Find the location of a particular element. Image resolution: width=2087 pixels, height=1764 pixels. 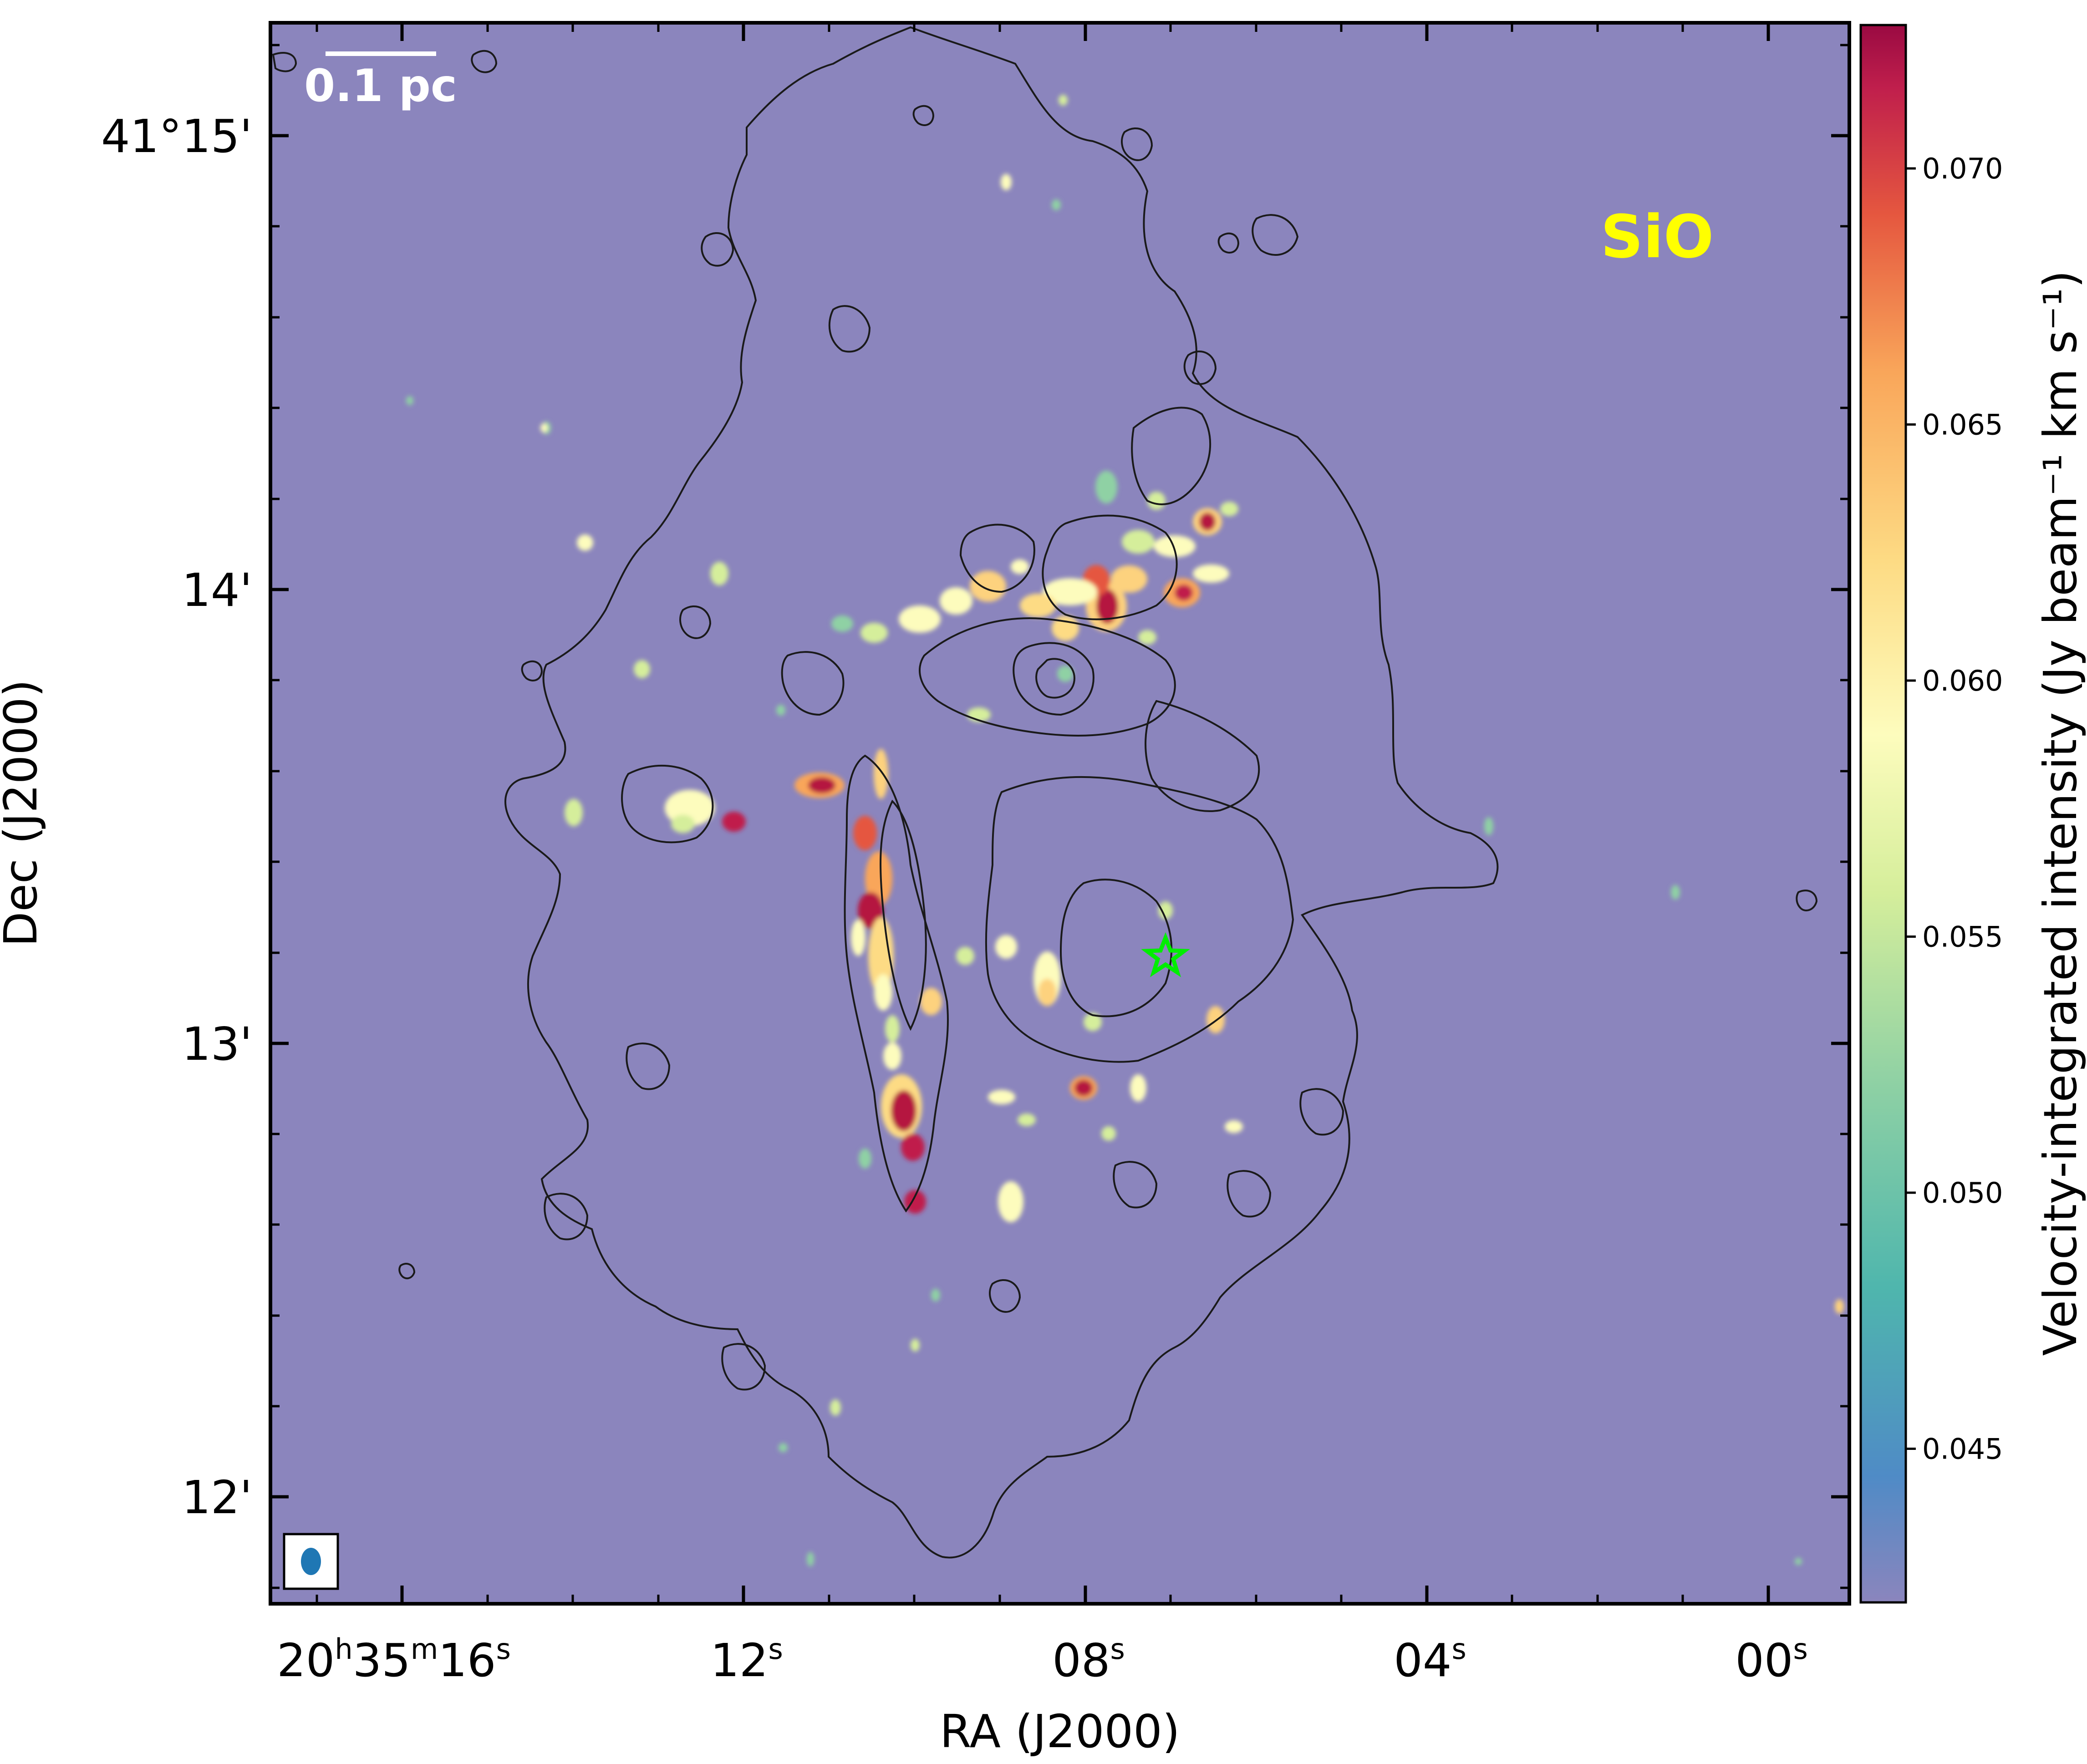

star-marker-icon is located at coordinates (1166, 954).